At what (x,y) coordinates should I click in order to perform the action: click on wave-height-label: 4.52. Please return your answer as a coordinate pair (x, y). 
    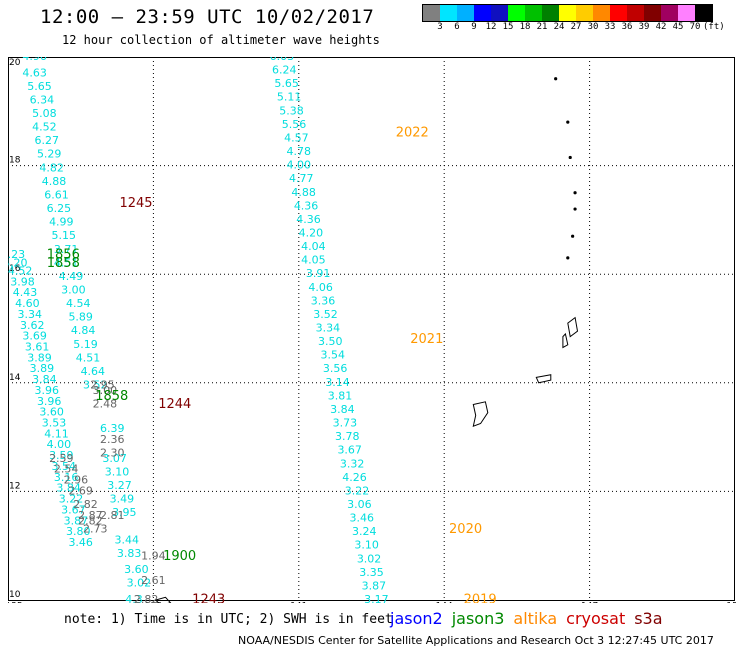
    Looking at the image, I should click on (44, 127).